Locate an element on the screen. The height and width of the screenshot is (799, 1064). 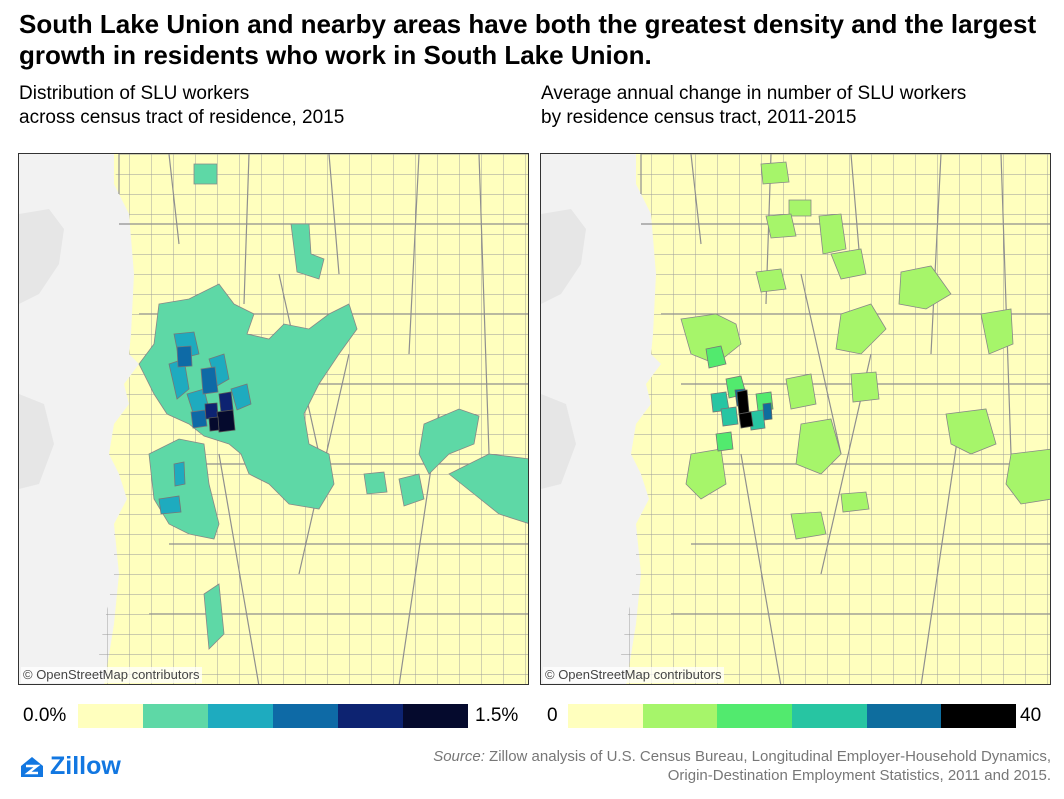
right-subtitle-line2: by residence census tract, 2011-2015 is located at coordinates (699, 117).